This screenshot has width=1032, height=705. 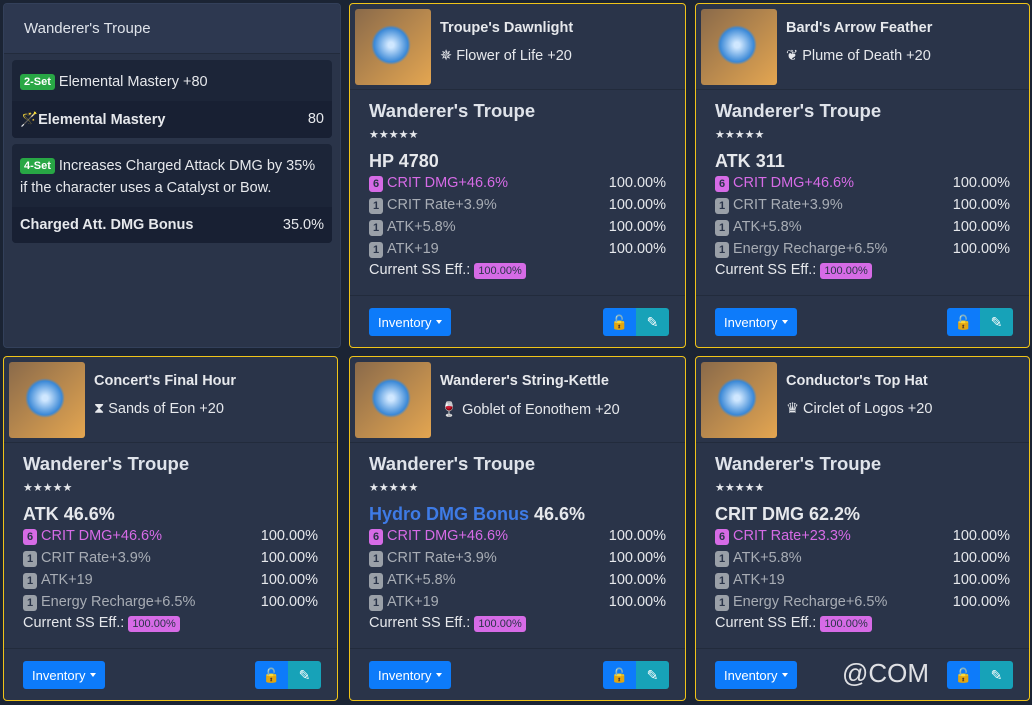 I want to click on artifact-name: Troupe's Dawnlight, so click(x=507, y=28).